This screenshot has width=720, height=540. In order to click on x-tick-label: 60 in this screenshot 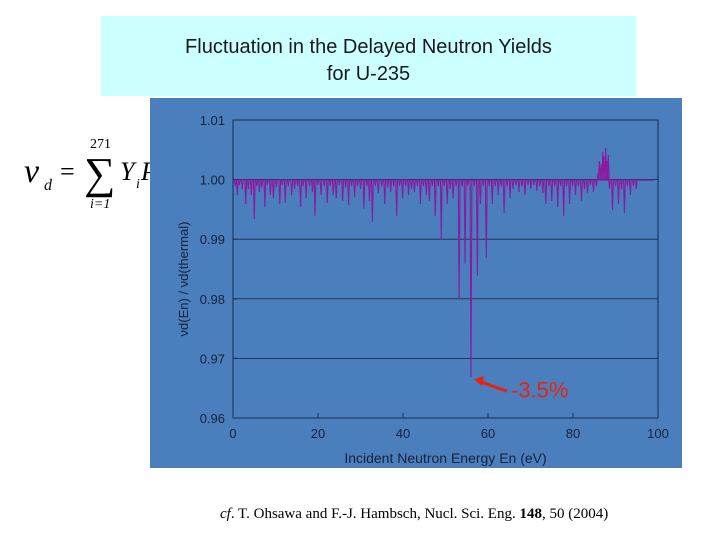, I will do `click(488, 433)`.